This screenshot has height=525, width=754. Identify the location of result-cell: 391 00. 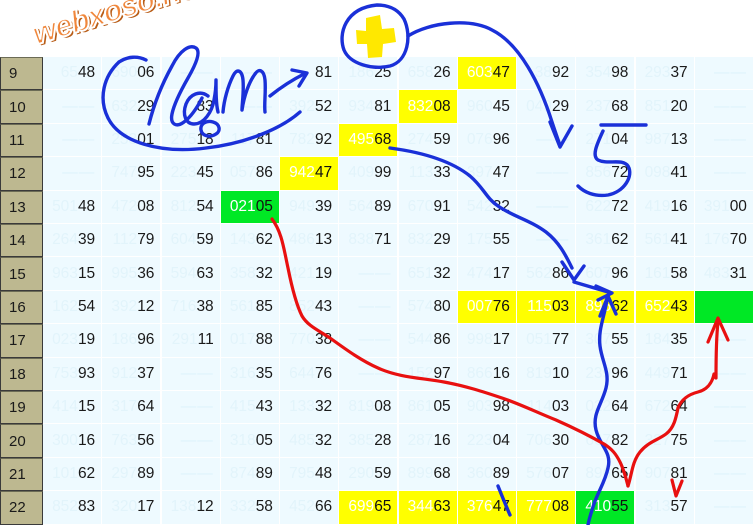
(724, 207).